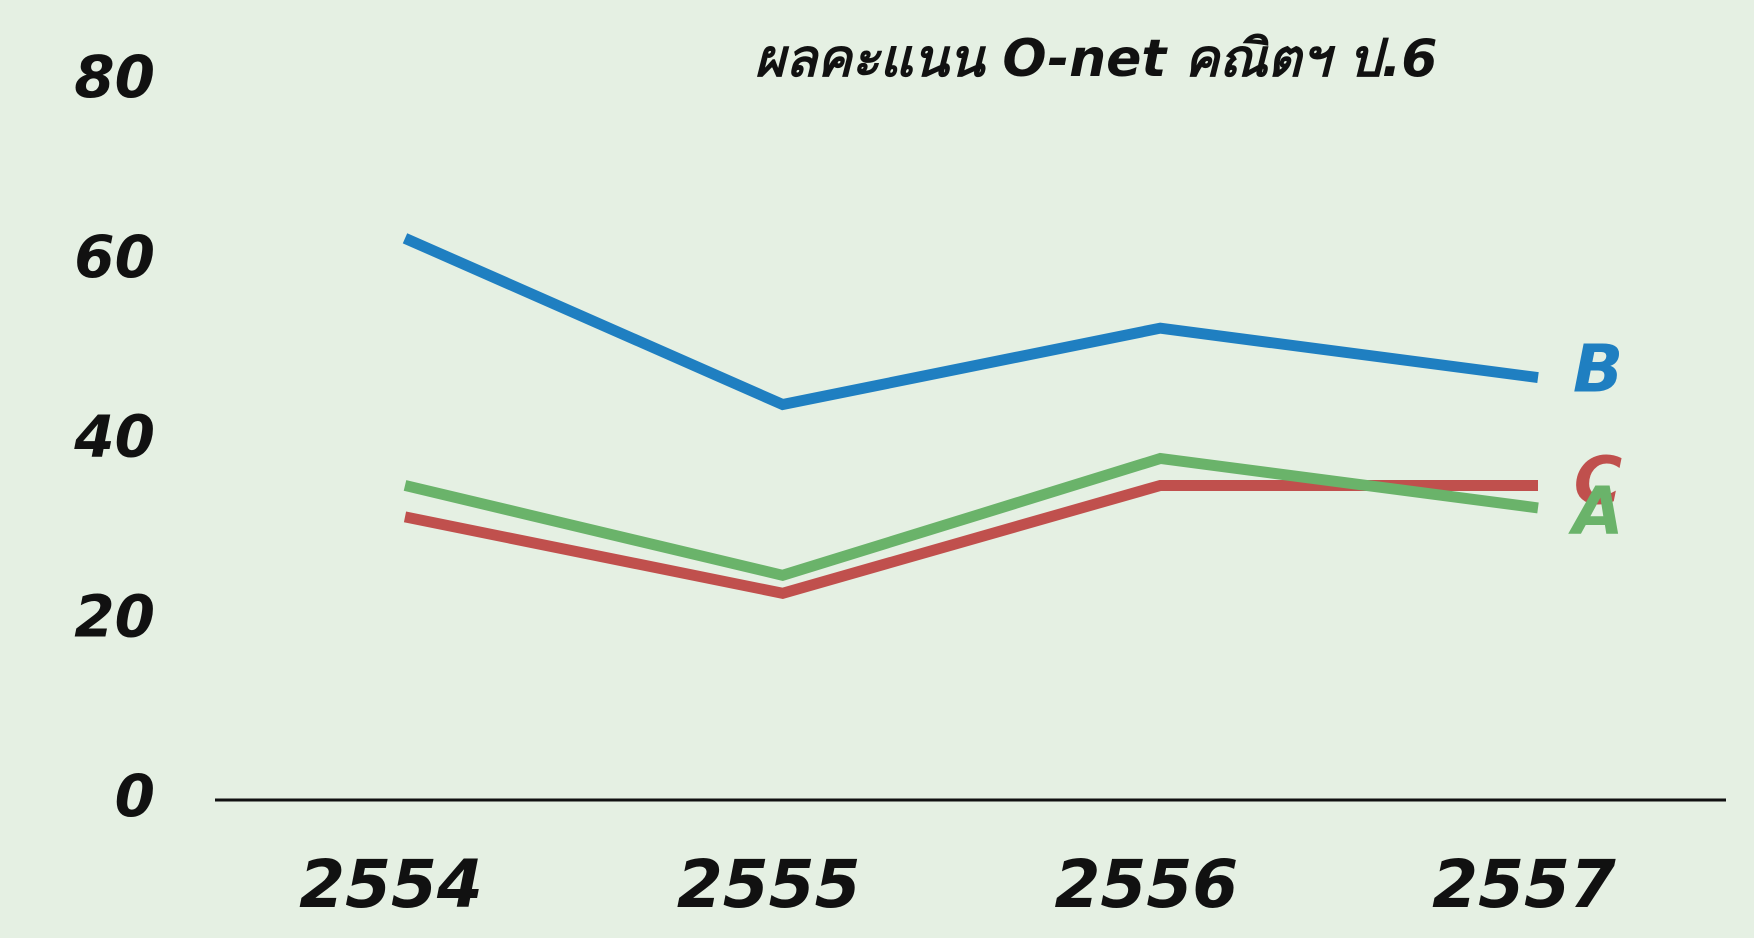 The image size is (1754, 938). What do you see at coordinates (114, 257) in the screenshot?
I see `y-tick-label: 60` at bounding box center [114, 257].